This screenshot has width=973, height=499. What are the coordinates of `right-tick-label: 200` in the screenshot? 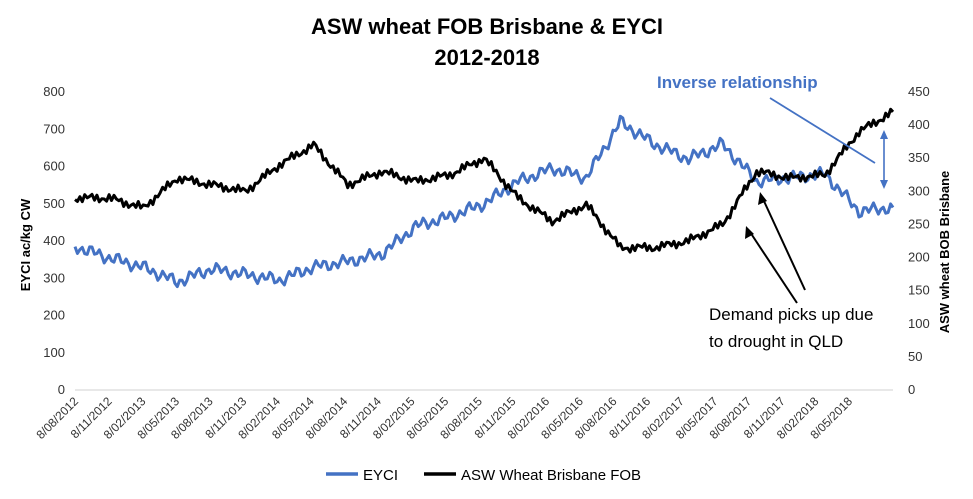 It's located at (919, 257).